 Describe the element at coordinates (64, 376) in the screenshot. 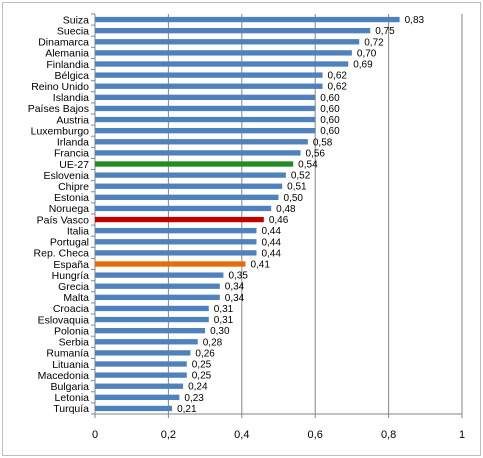

I see `category-label: Macedonia` at that location.